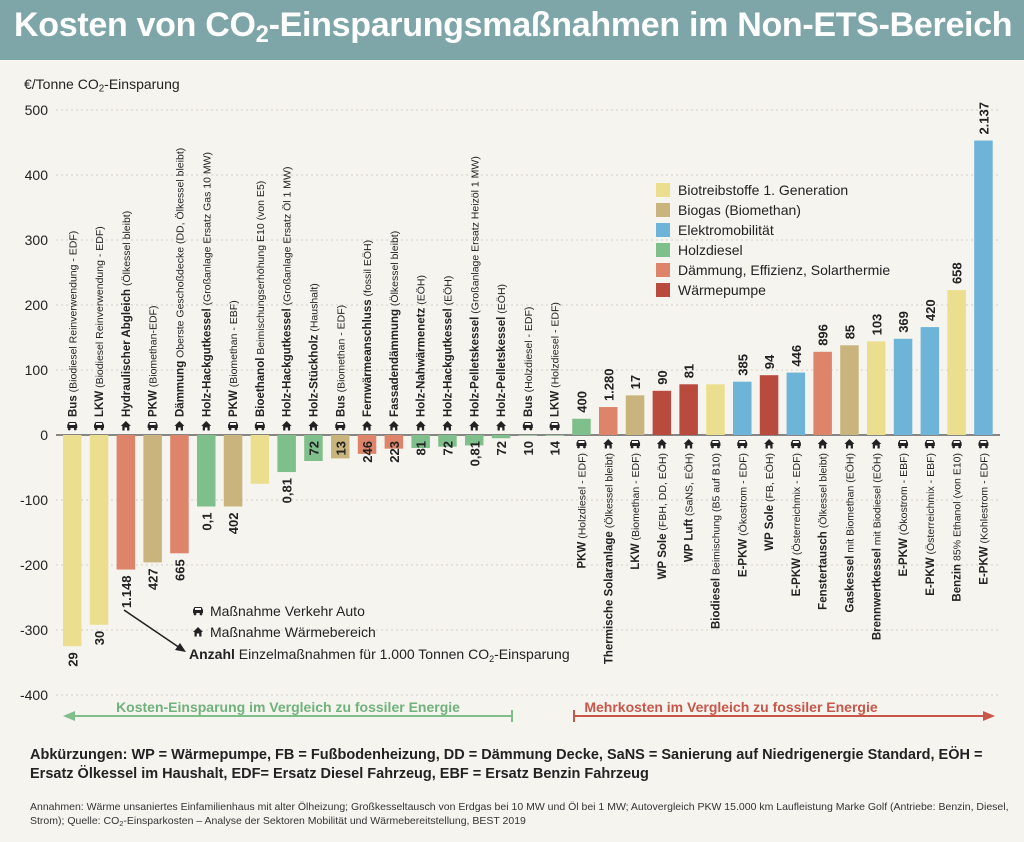 The width and height of the screenshot is (1024, 842). Describe the element at coordinates (102, 85) in the screenshot. I see `y-axis-label: €/Tonne CO2-Einsparung` at that location.